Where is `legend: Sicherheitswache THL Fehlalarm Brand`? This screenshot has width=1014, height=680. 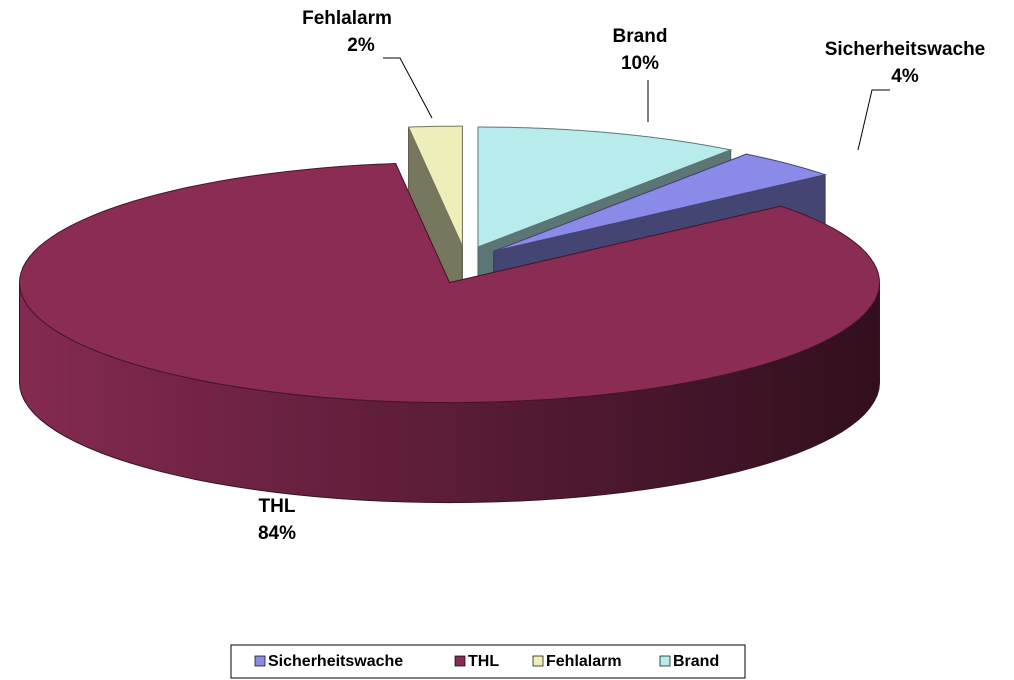 legend: Sicherheitswache THL Fehlalarm Brand is located at coordinates (488, 661).